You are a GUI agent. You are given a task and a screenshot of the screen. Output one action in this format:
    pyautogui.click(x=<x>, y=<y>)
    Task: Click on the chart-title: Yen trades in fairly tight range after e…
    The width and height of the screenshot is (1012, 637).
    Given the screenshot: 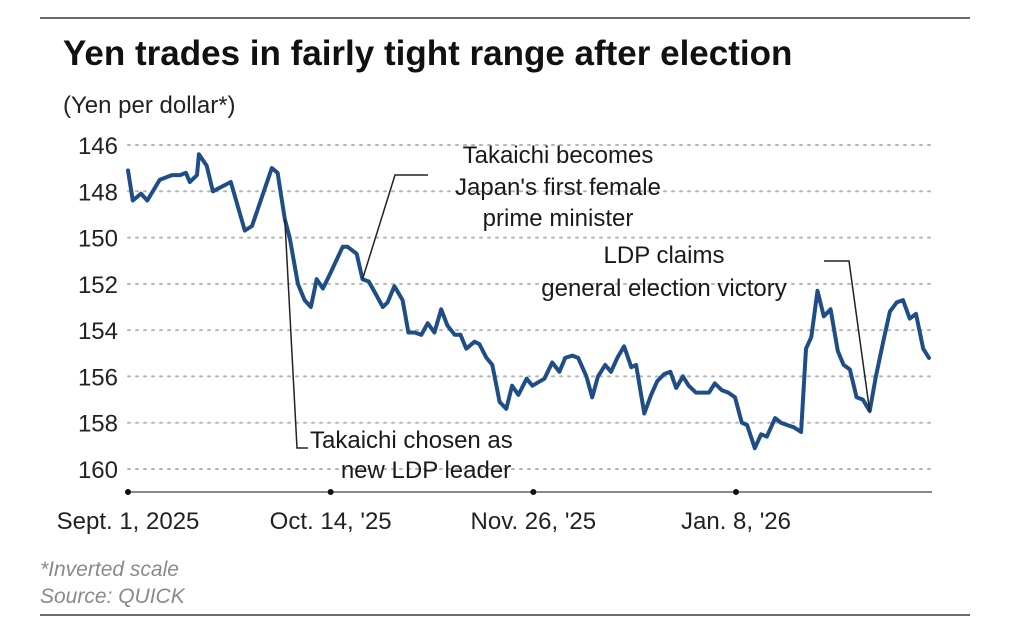 What is the action you would take?
    pyautogui.click(x=428, y=53)
    